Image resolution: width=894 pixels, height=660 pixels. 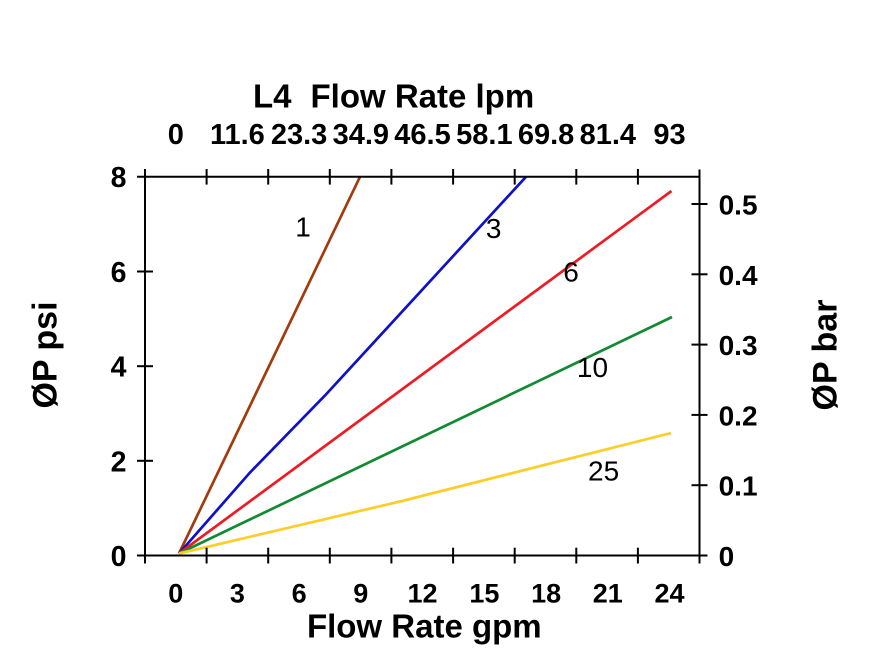 What do you see at coordinates (423, 95) in the screenshot?
I see `svg-text: Flow Rate lpm` at bounding box center [423, 95].